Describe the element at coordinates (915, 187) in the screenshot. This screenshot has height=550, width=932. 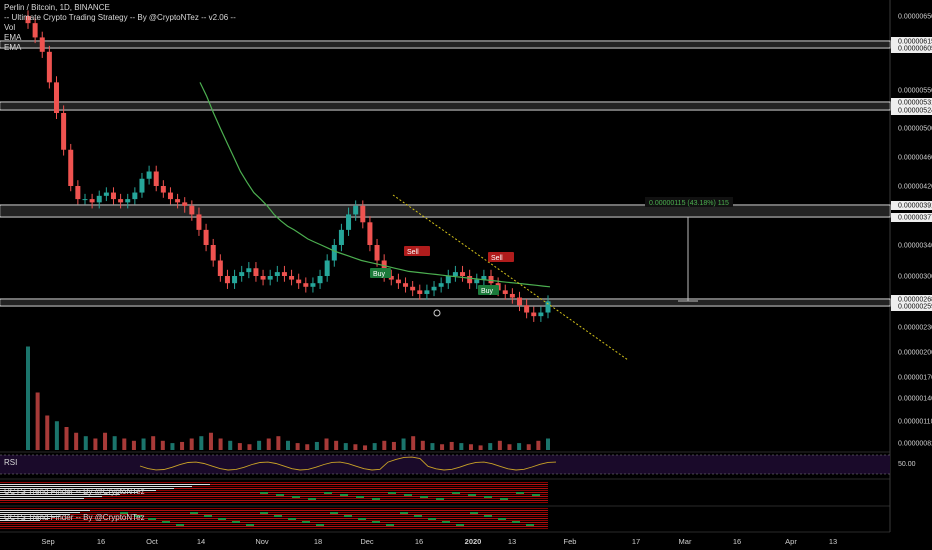
I see `price-tick-label: 0.00000420` at that location.